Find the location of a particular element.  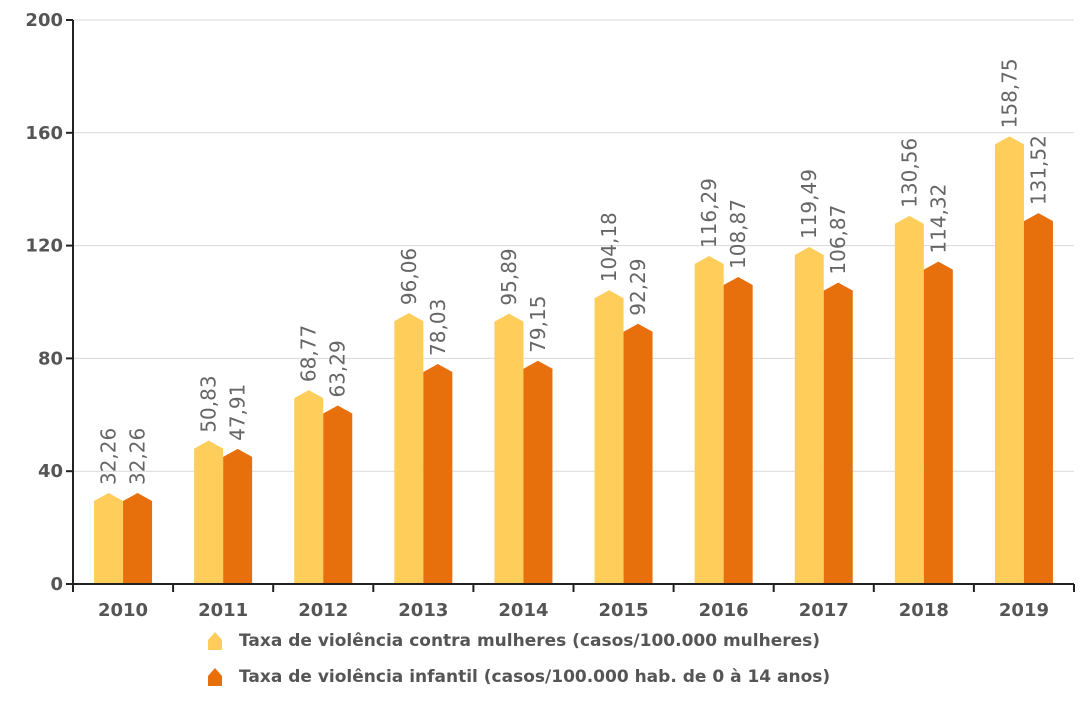

data-label-mulheres: 119,49 is located at coordinates (809, 204).